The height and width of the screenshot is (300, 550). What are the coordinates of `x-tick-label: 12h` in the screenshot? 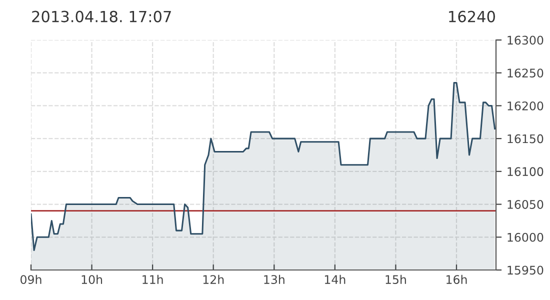 It's located at (213, 279).